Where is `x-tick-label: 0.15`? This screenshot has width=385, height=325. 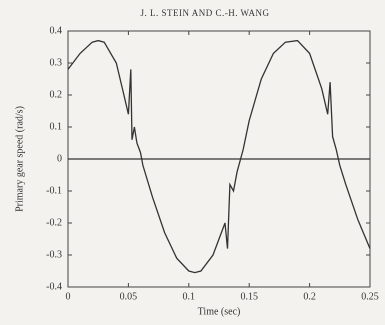
x-tick-label: 0.15 is located at coordinates (249, 296).